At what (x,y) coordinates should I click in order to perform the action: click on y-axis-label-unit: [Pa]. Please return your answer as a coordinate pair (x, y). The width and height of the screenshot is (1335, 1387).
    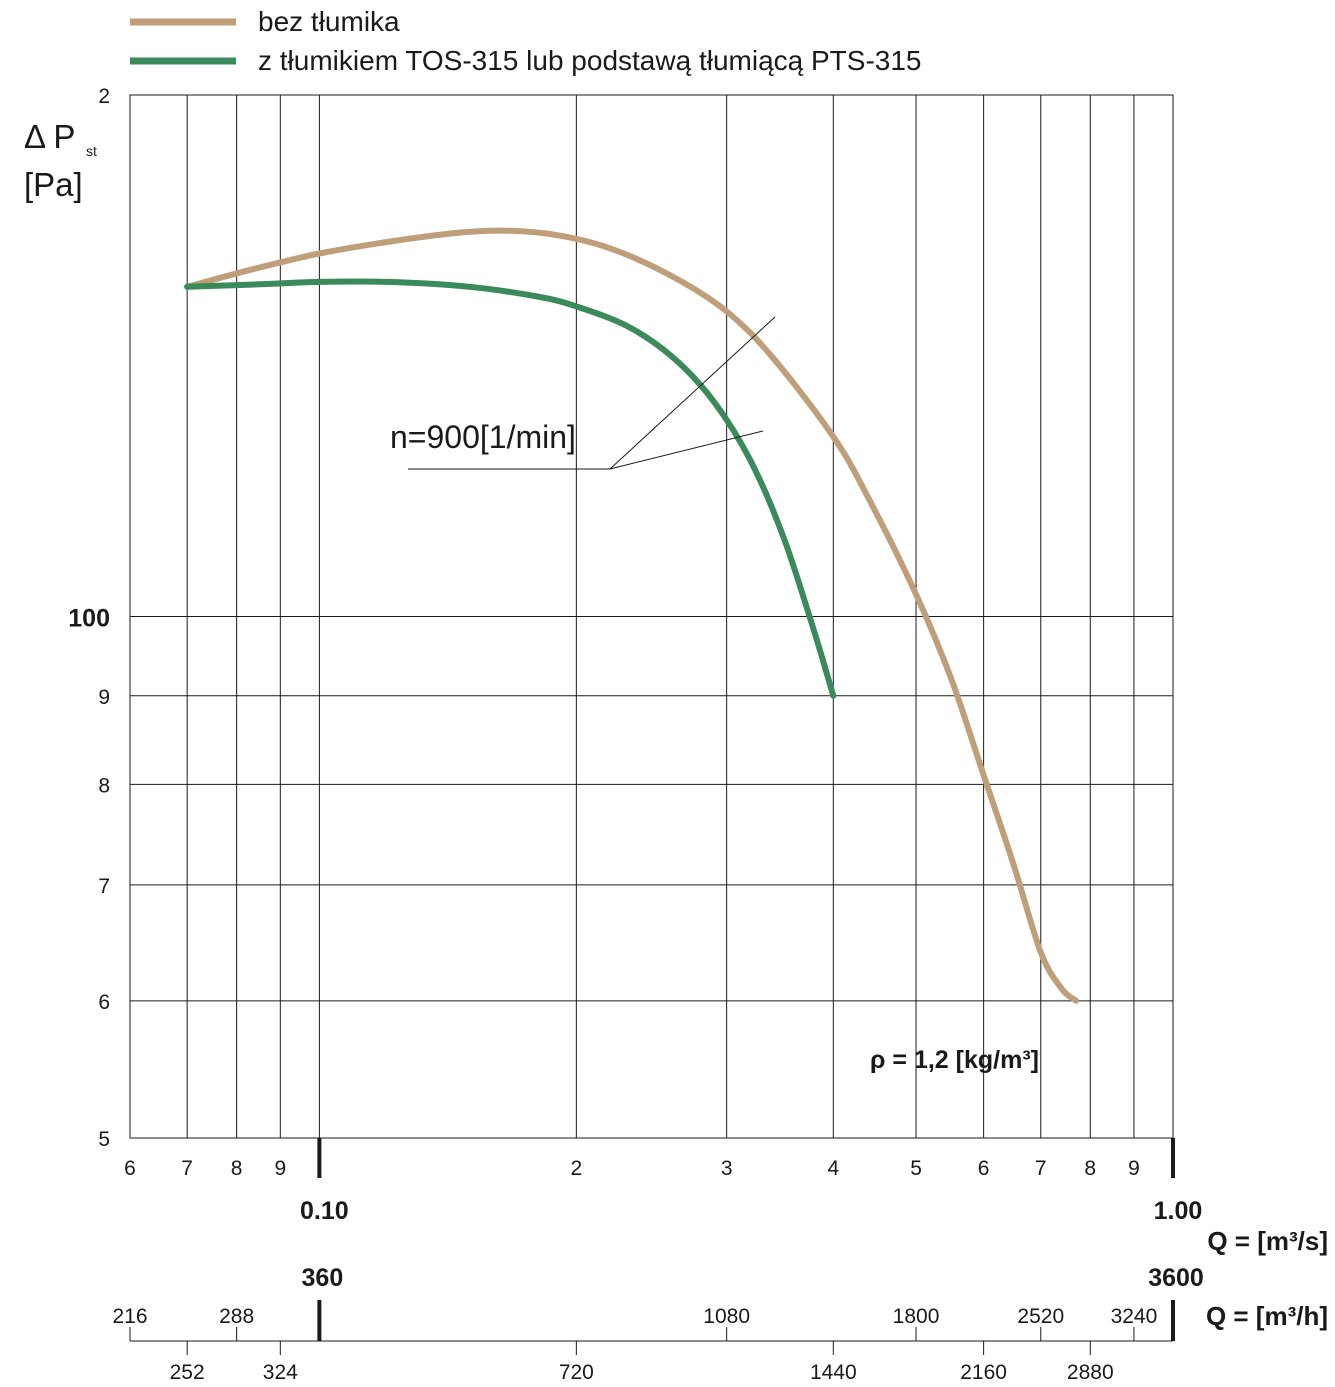
    Looking at the image, I should click on (53, 184).